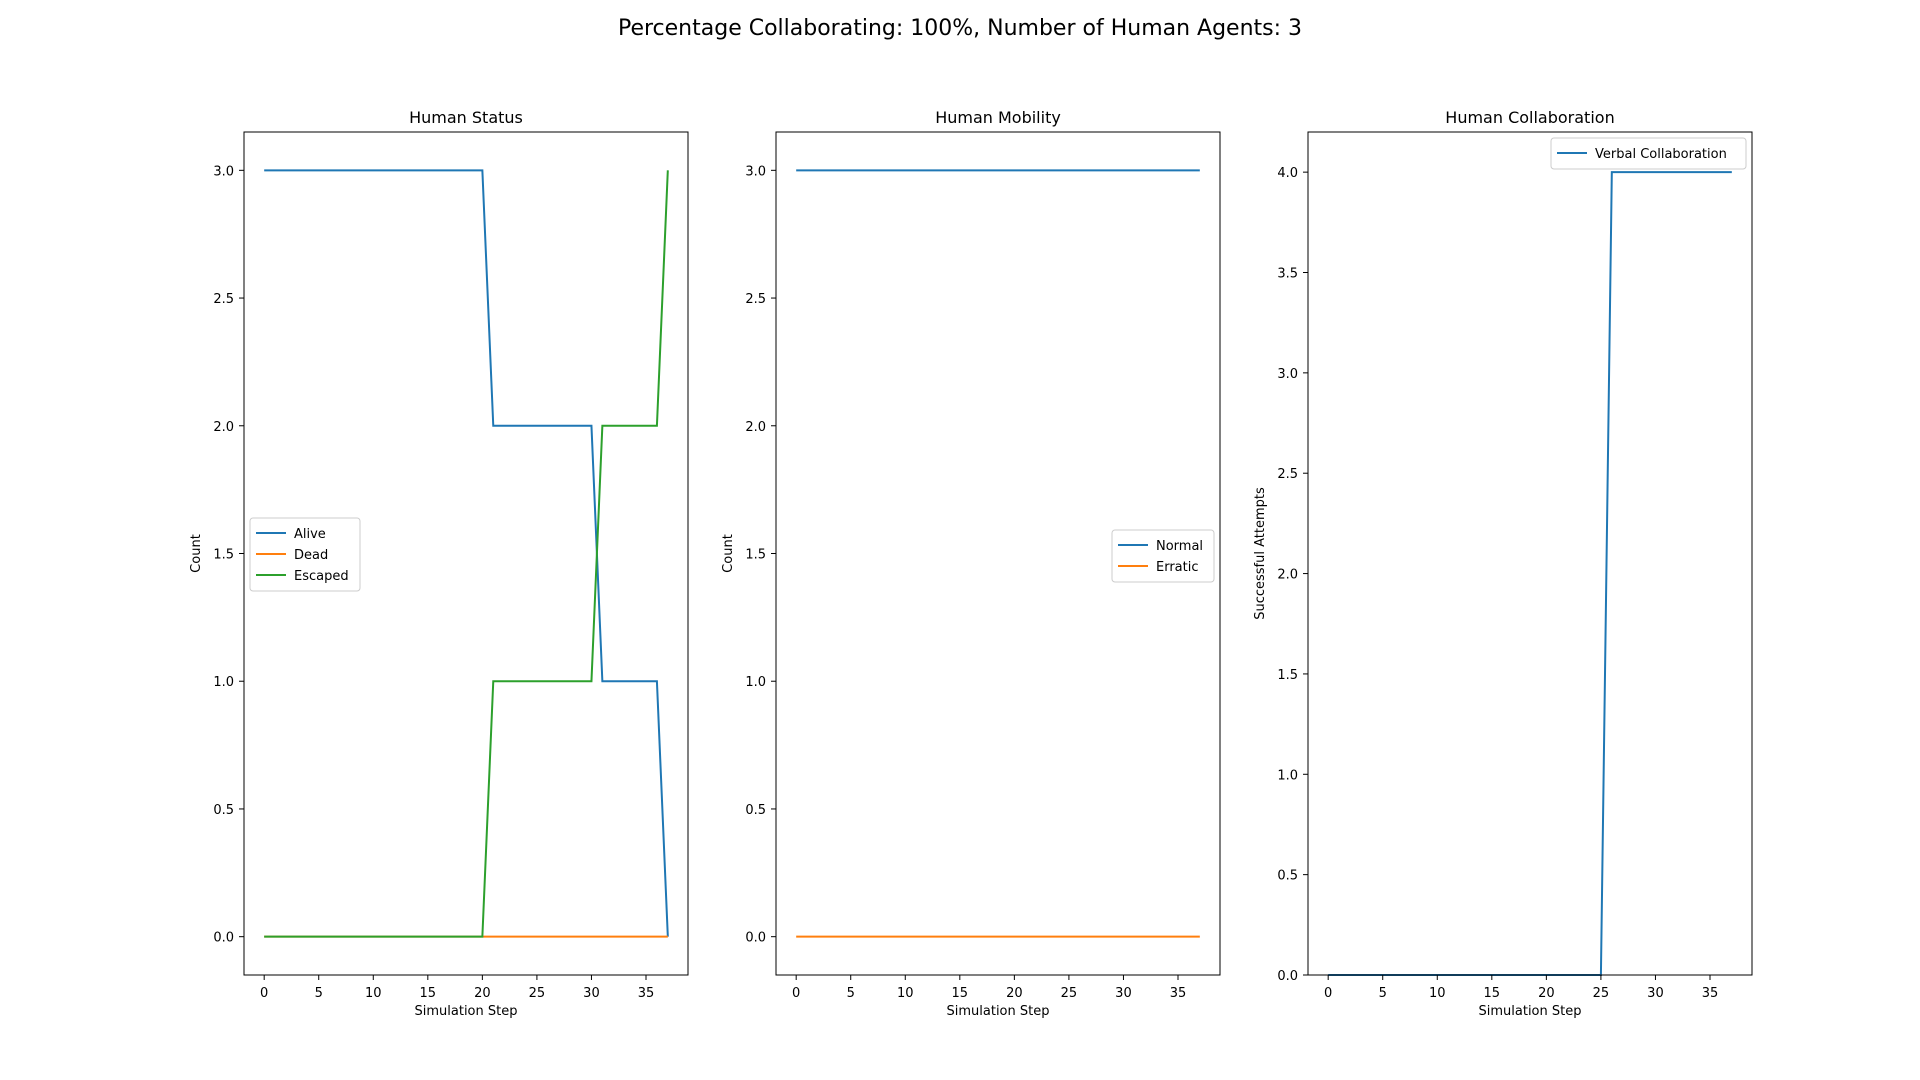  I want to click on subplot-title: Human Collaboration, so click(1529, 117).